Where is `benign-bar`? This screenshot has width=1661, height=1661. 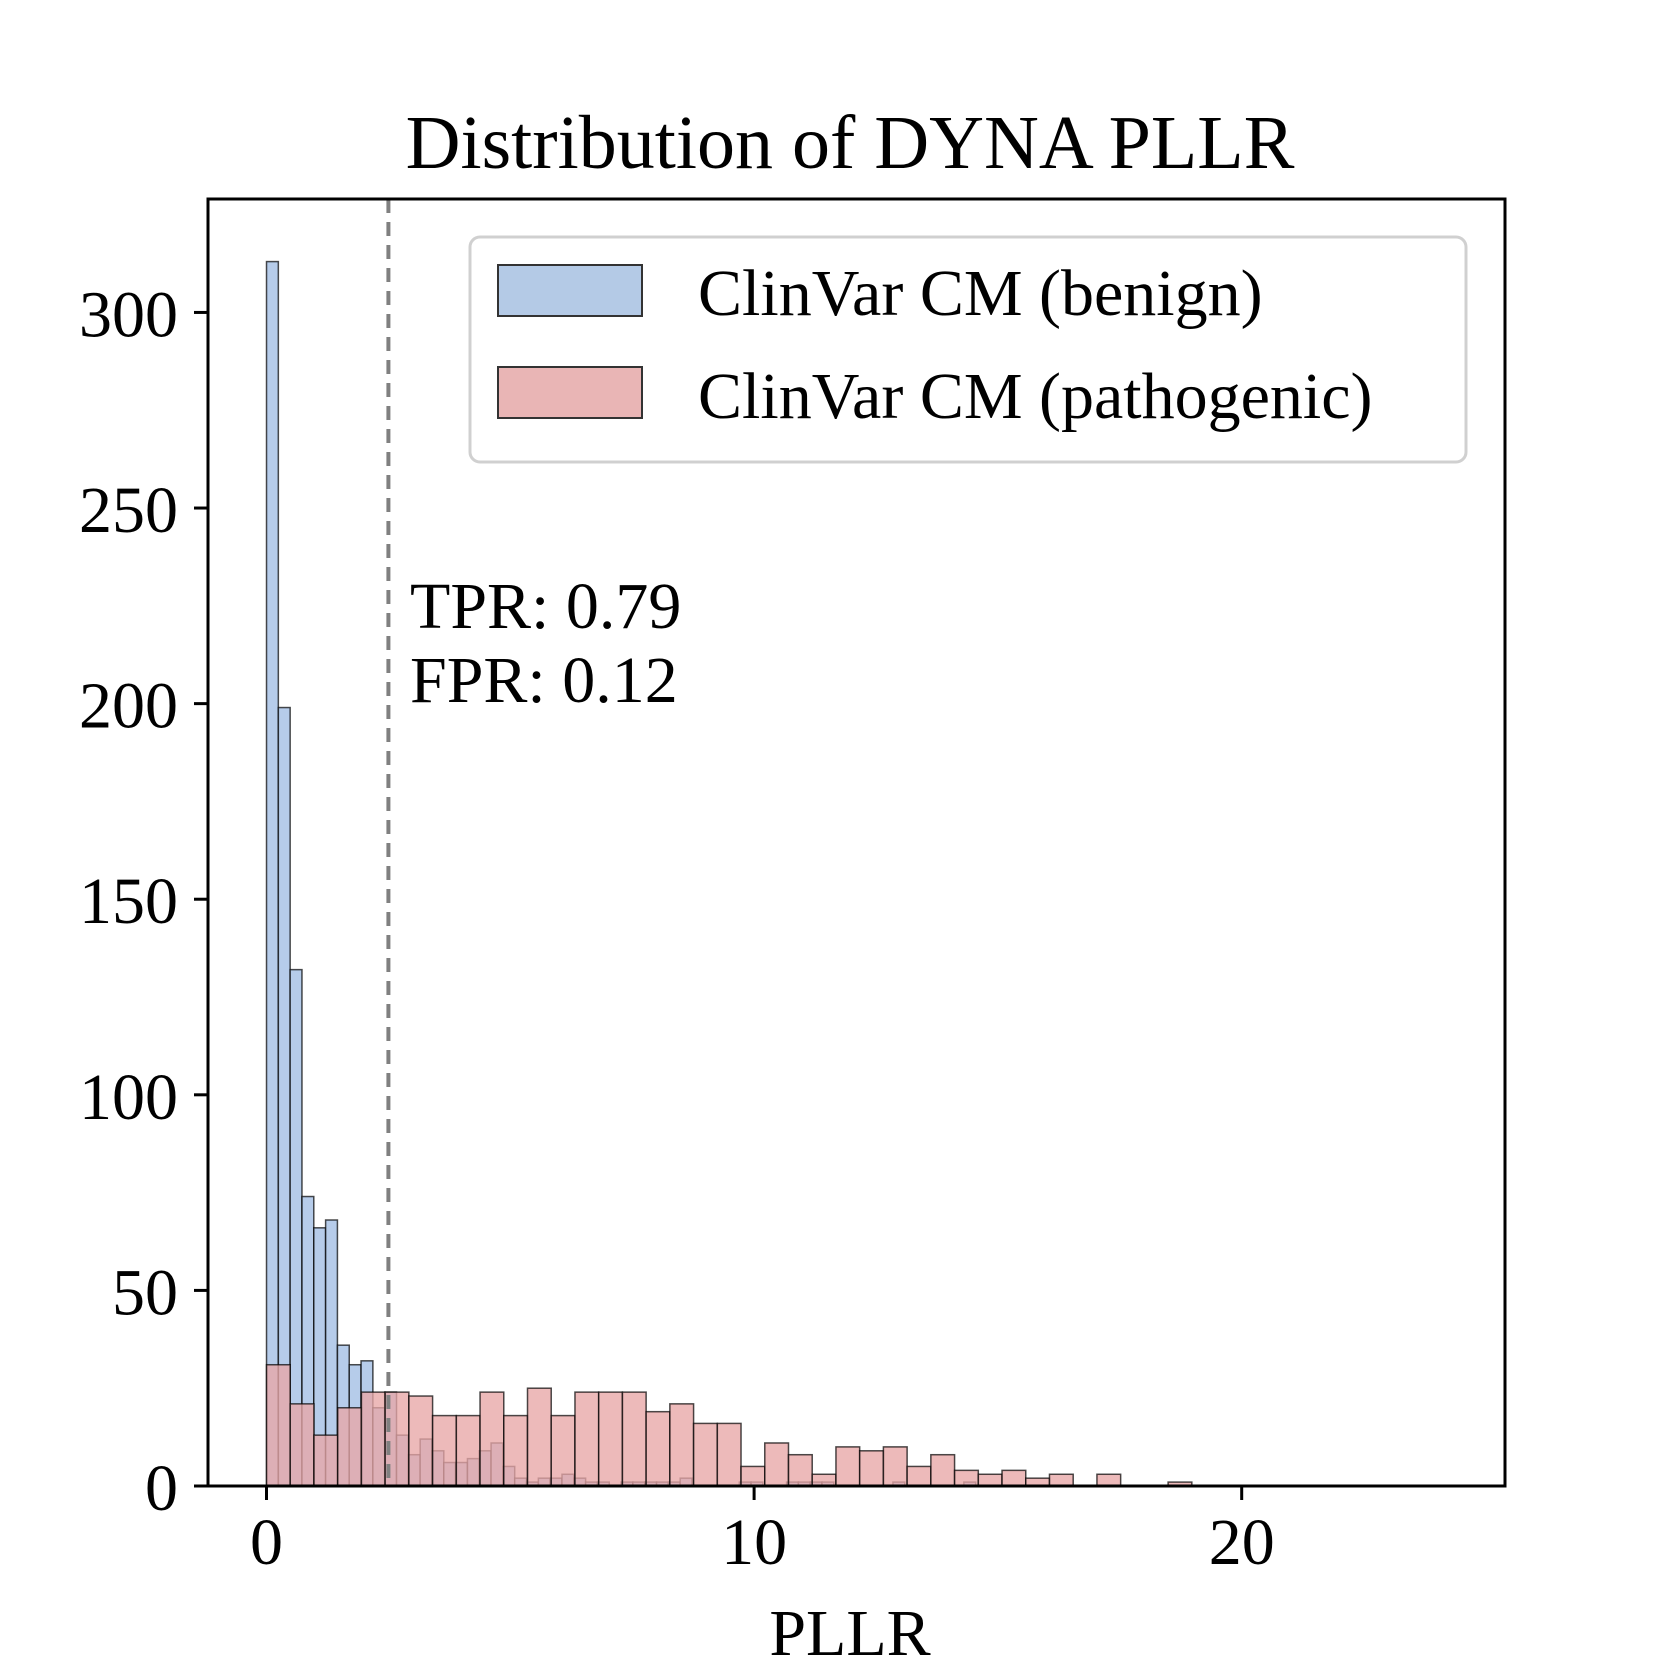 benign-bar is located at coordinates (272, 873).